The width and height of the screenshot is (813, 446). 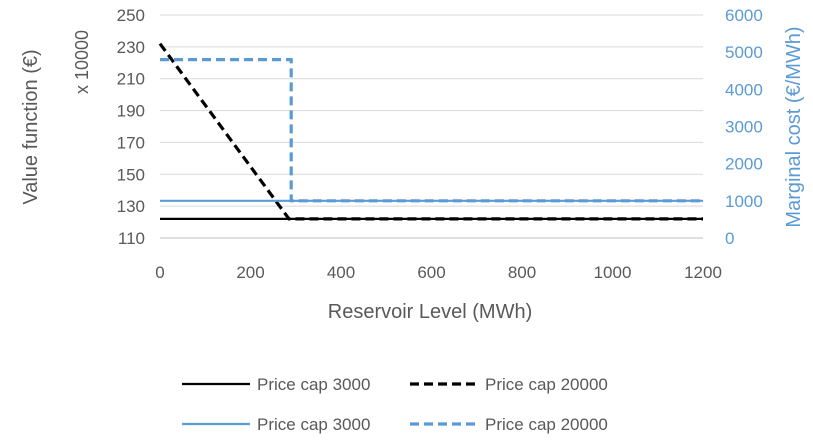 What do you see at coordinates (341, 272) in the screenshot?
I see `x-tick-label-2: 400` at bounding box center [341, 272].